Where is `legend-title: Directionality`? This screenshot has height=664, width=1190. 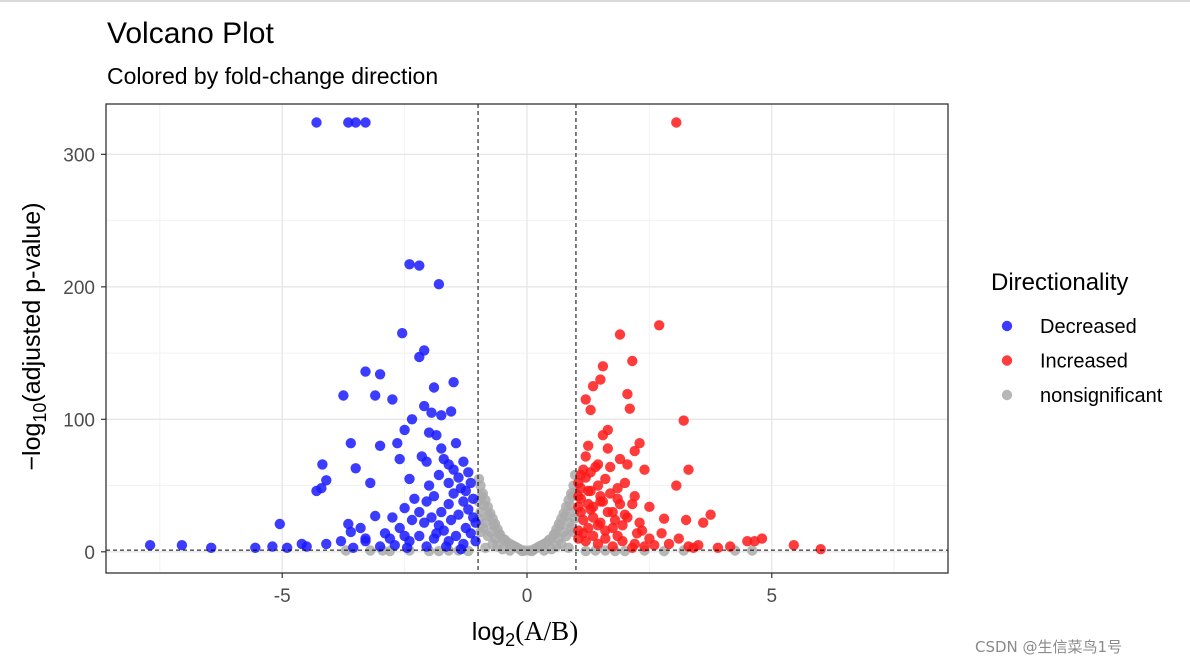 legend-title: Directionality is located at coordinates (1059, 282).